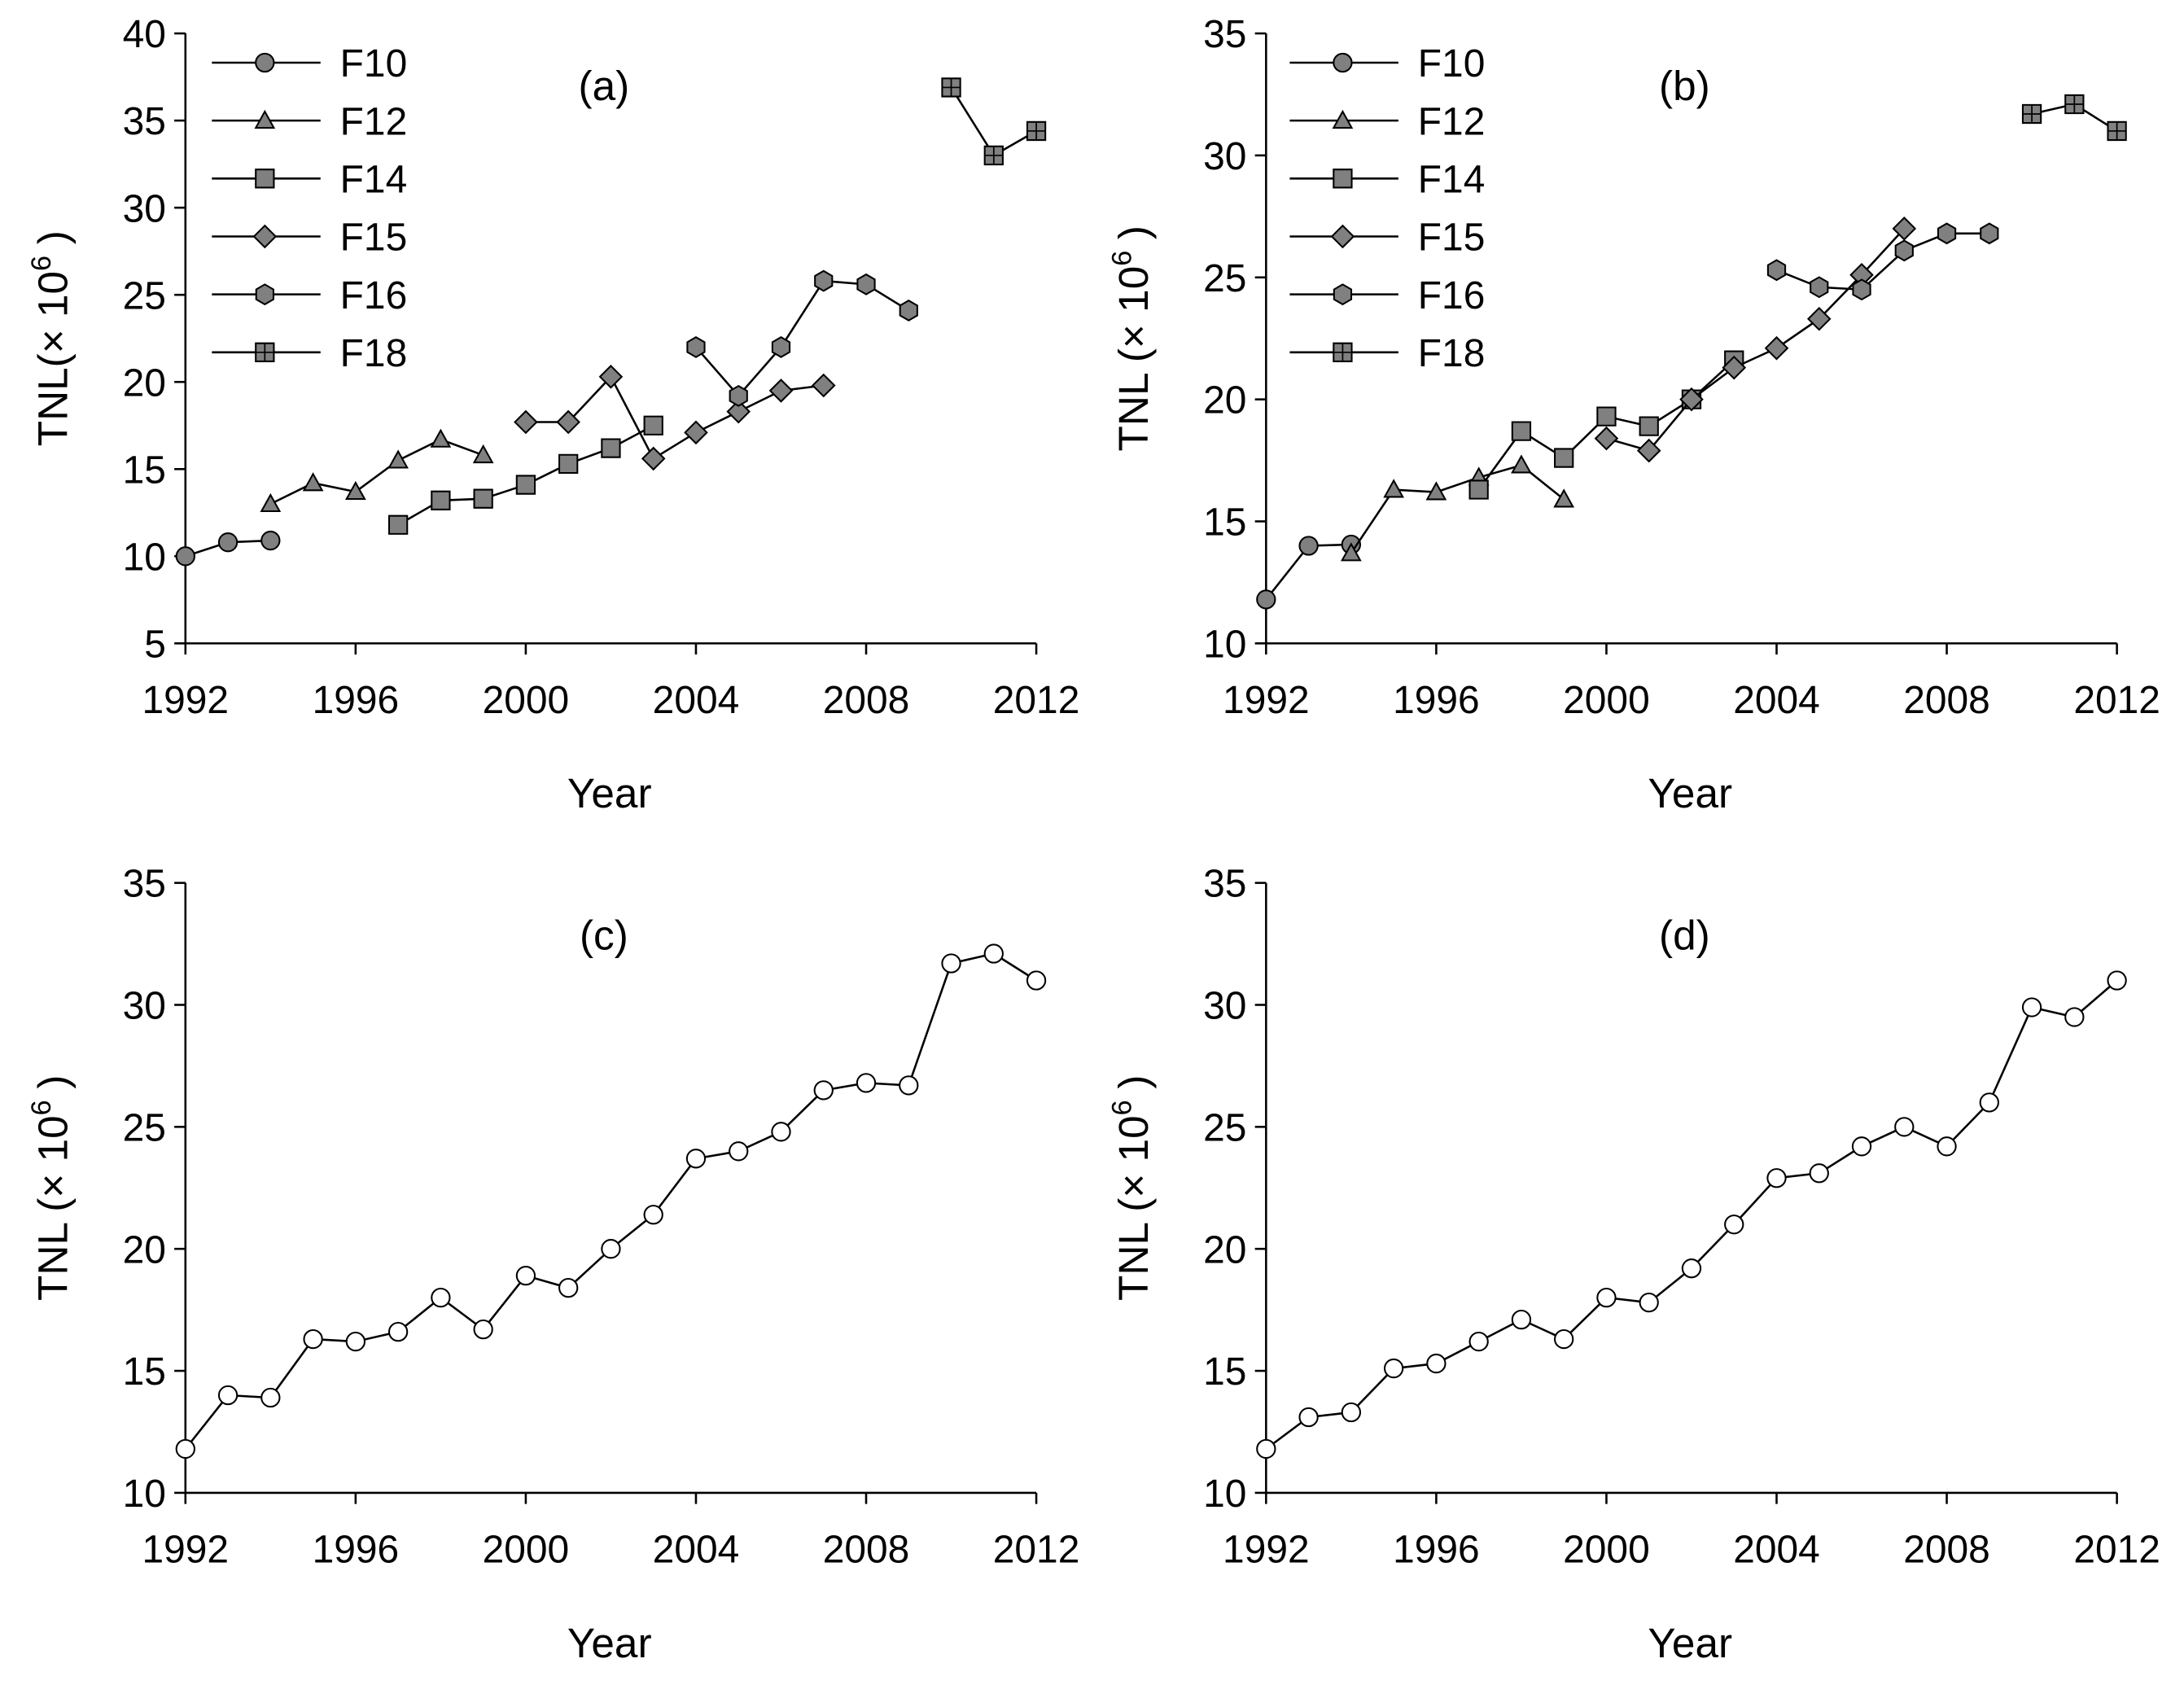  I want to click on y-tick-label: 15, so click(1224, 1372).